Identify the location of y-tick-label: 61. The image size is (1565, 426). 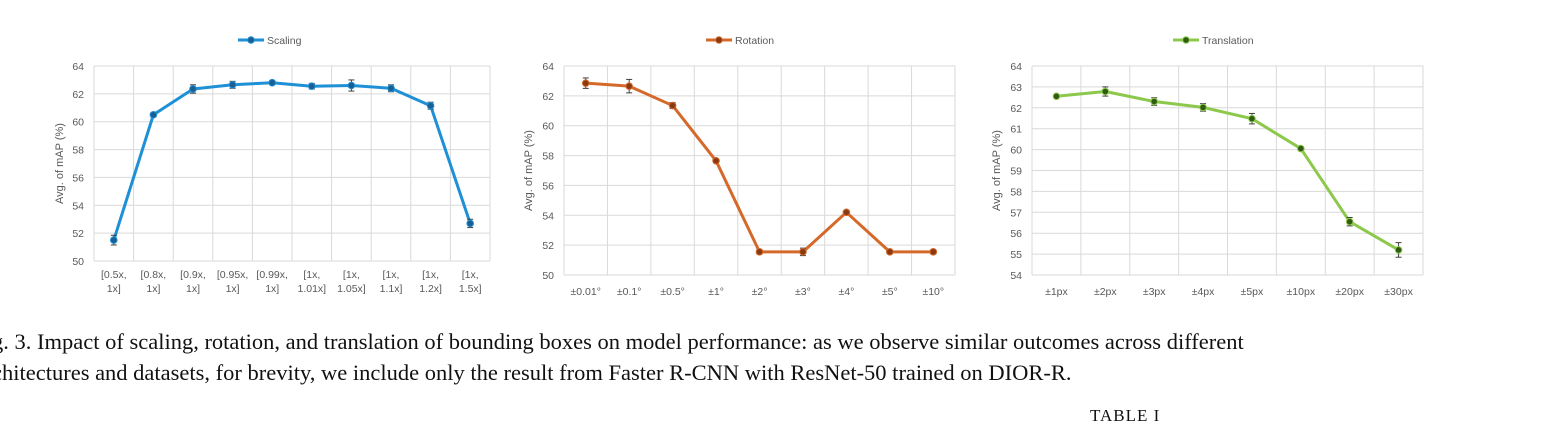
(1016, 130).